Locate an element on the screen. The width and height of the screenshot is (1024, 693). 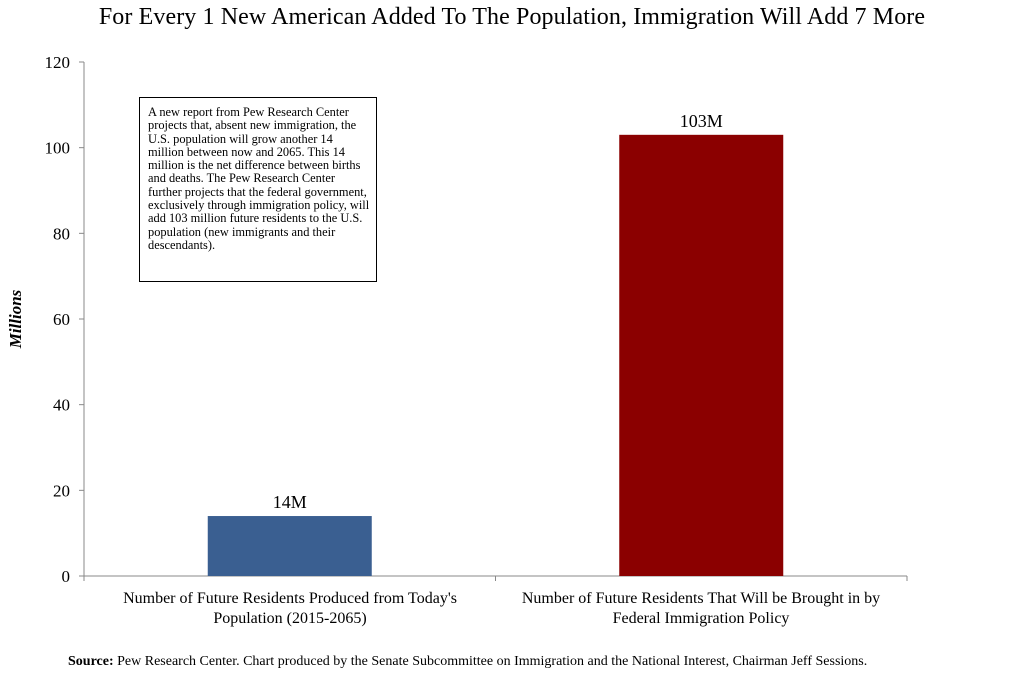
data-label-1: 14M is located at coordinates (290, 502).